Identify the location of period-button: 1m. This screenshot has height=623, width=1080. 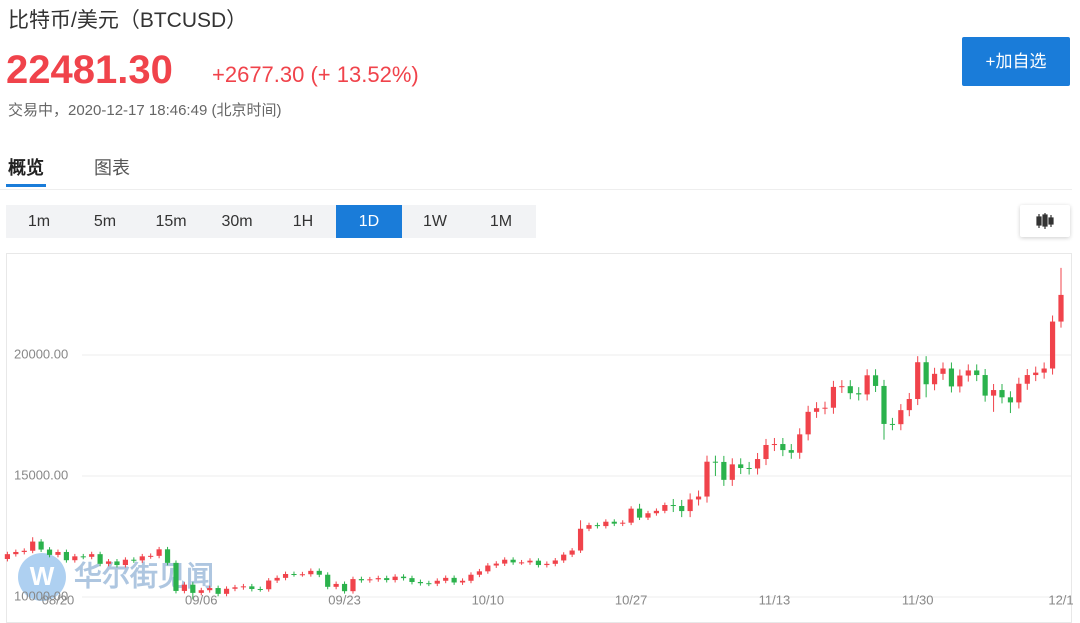
(39, 221).